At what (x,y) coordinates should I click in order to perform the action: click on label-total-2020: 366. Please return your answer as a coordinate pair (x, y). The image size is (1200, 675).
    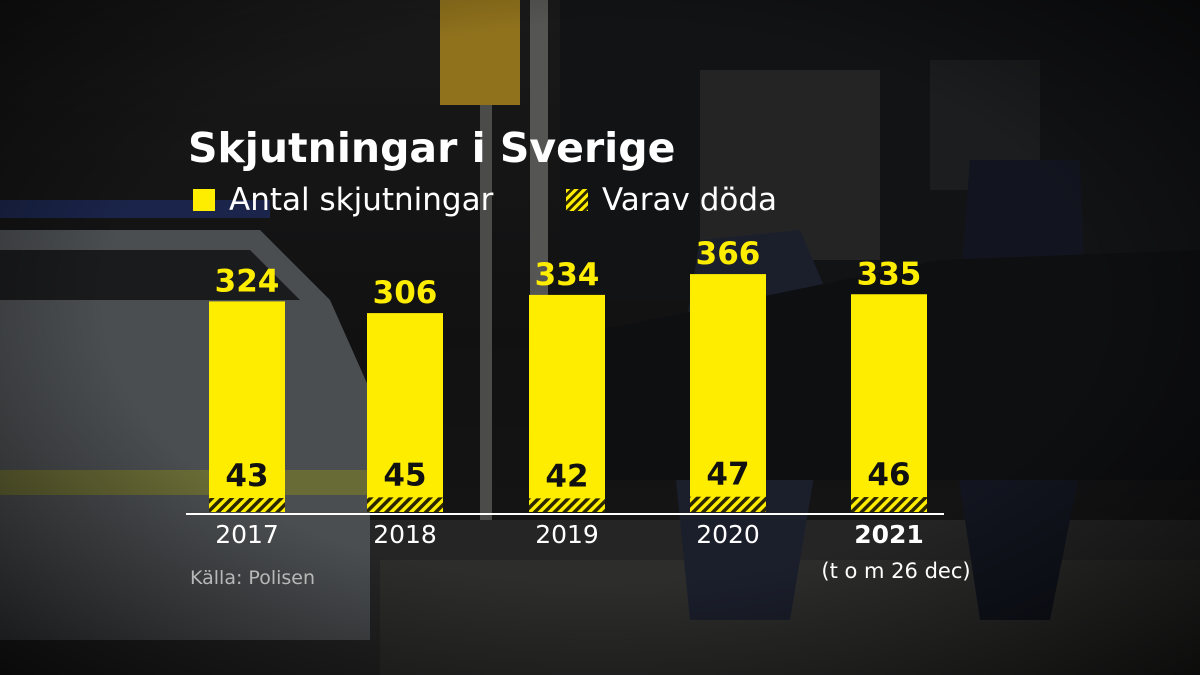
    Looking at the image, I should click on (728, 254).